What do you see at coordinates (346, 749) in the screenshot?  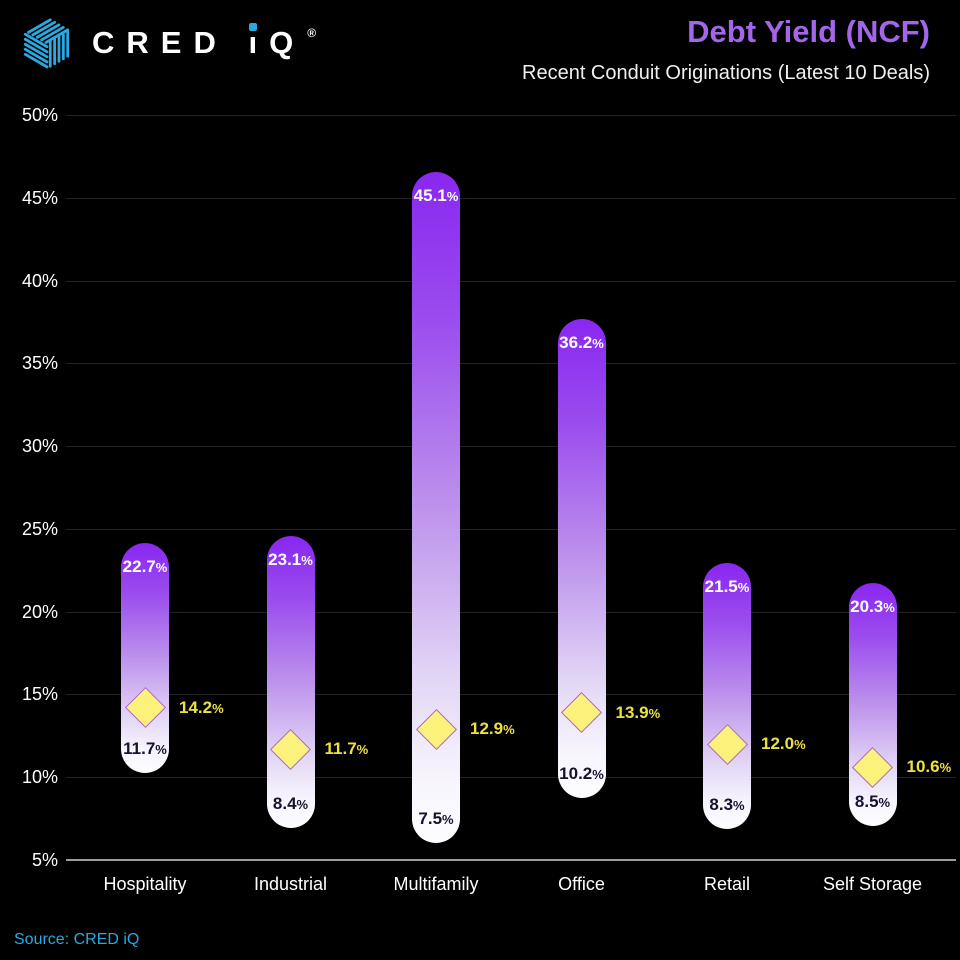 I see `average-value-label-industrial: 11.7%` at bounding box center [346, 749].